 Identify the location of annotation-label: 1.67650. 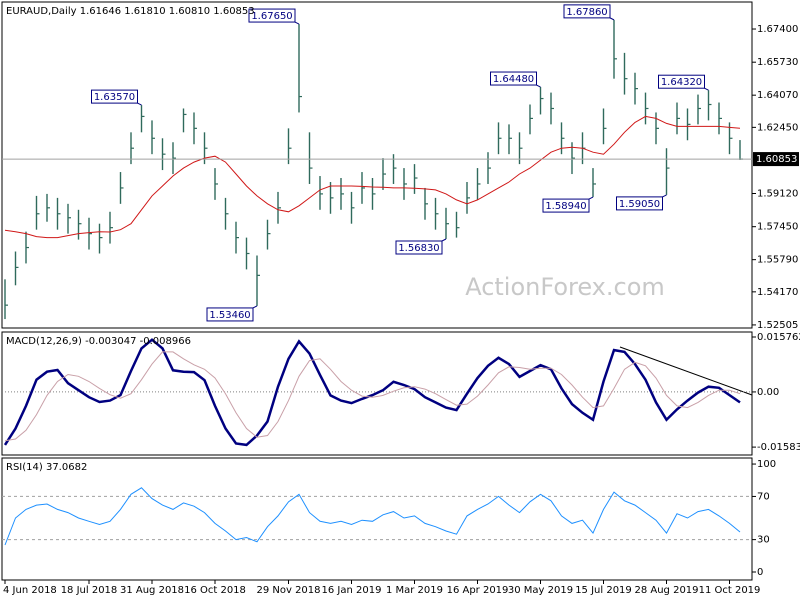
(271, 16).